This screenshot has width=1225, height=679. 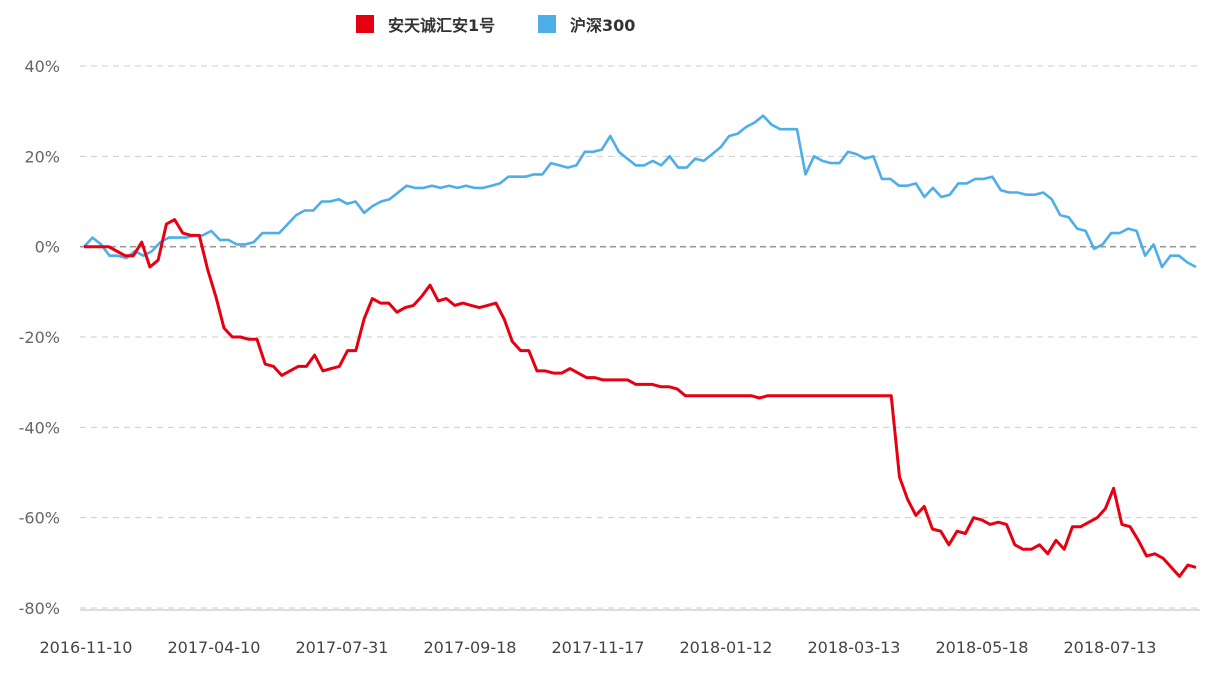 I want to click on x-tick-label: 2018-05-18, so click(x=982, y=647).